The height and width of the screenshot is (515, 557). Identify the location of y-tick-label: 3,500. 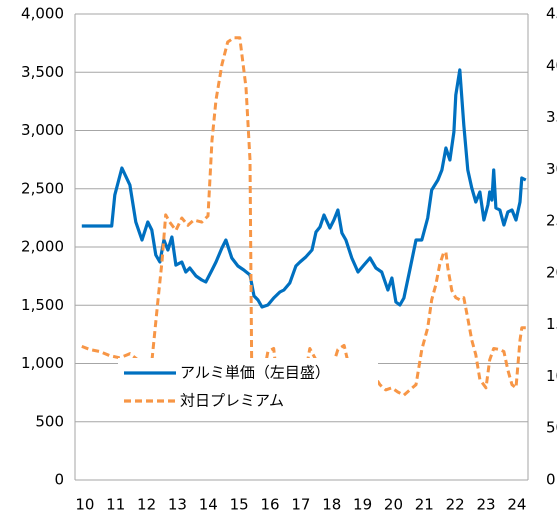
(42, 72).